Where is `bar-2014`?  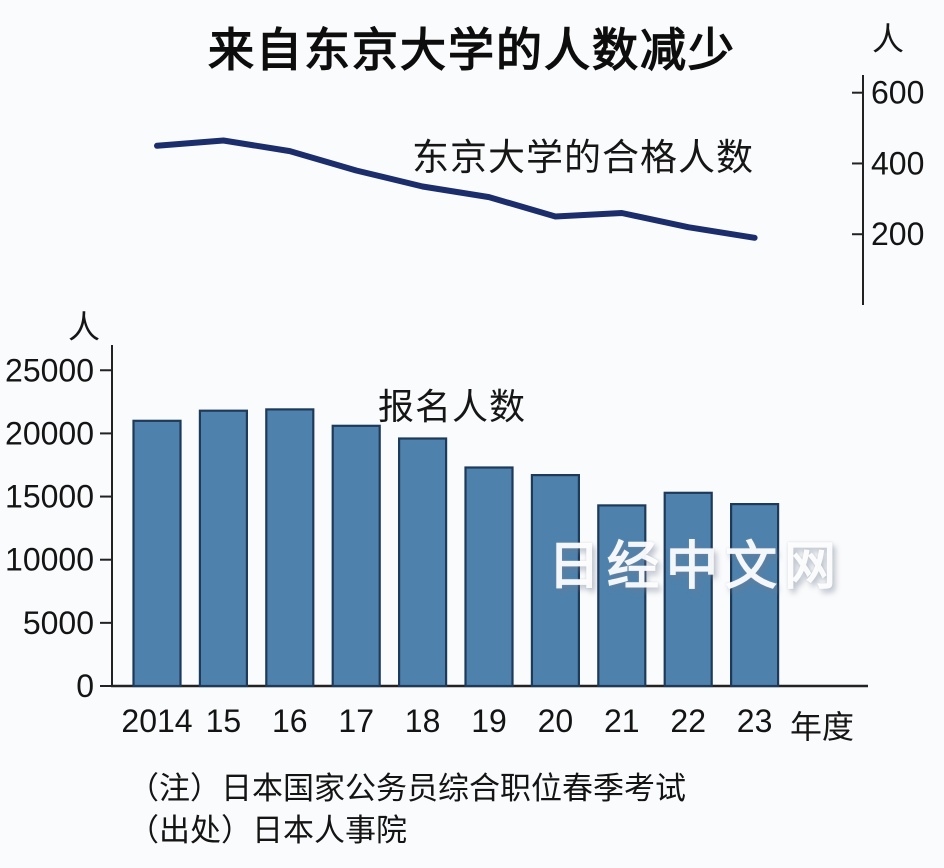 bar-2014 is located at coordinates (157, 553).